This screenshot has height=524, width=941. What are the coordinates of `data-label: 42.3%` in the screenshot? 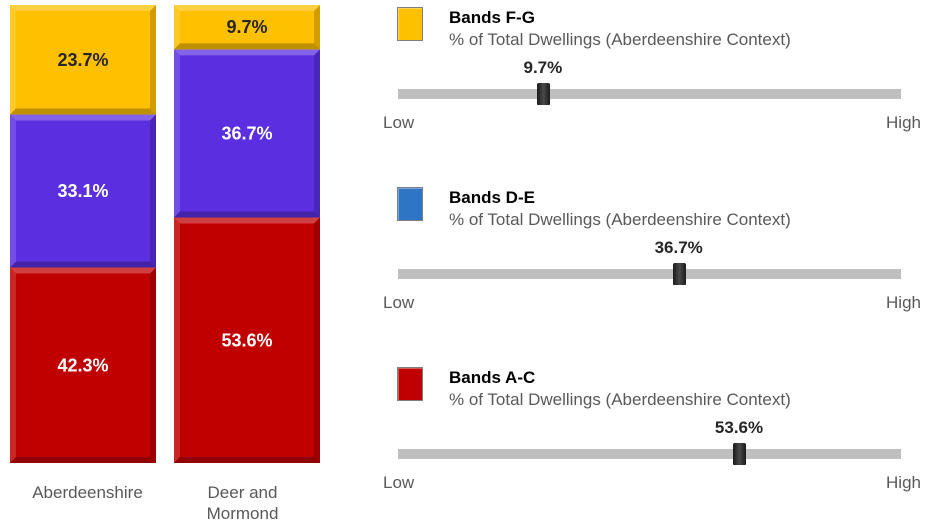 It's located at (82, 365).